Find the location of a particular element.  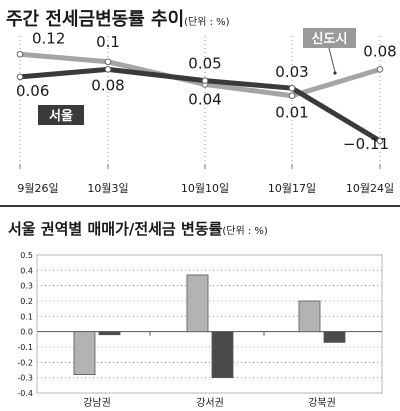

x-tick-label: 10월10일 is located at coordinates (205, 188).